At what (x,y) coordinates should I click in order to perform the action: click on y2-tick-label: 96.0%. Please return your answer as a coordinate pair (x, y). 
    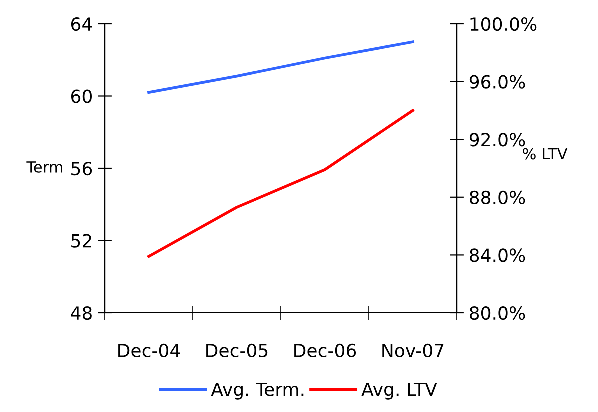
    Looking at the image, I should click on (498, 82).